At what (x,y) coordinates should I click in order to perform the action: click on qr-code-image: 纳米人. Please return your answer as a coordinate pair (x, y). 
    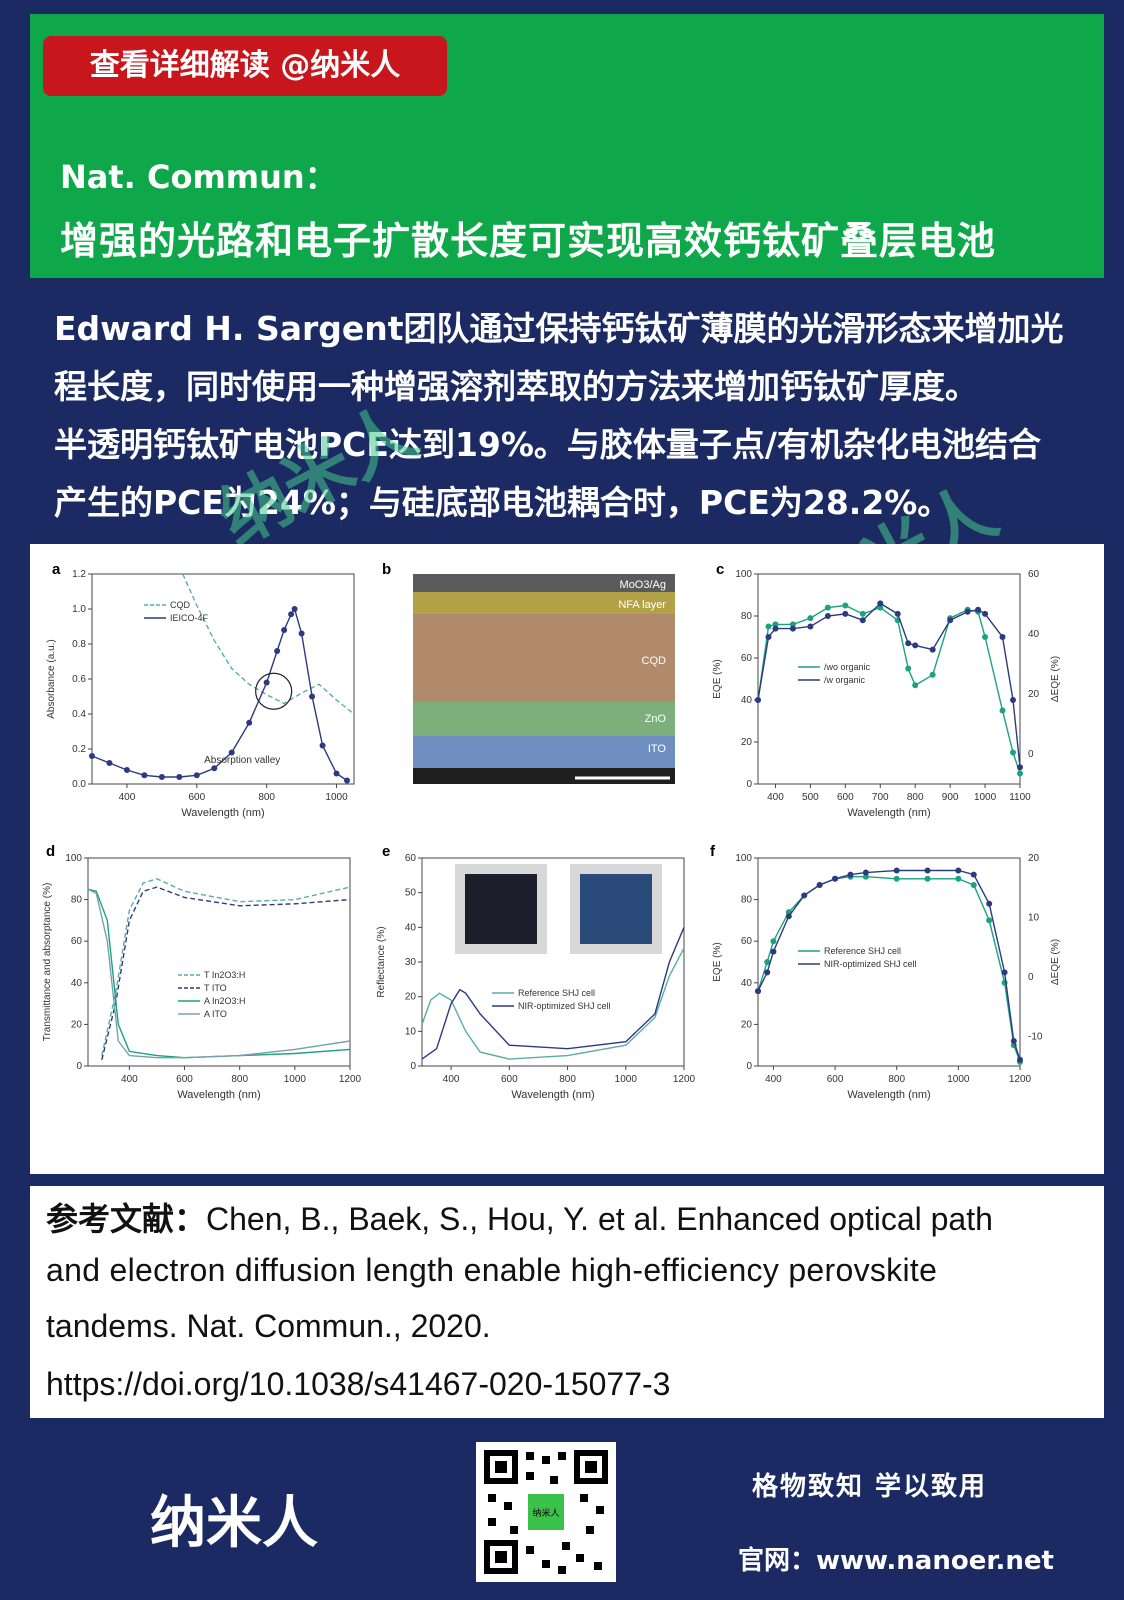
    Looking at the image, I should click on (546, 1512).